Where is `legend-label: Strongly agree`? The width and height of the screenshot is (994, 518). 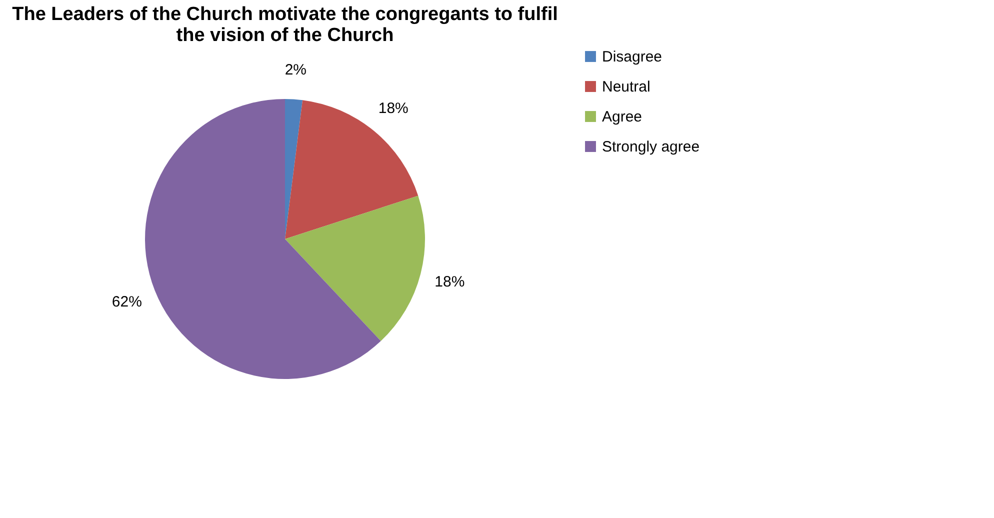 legend-label: Strongly agree is located at coordinates (651, 147).